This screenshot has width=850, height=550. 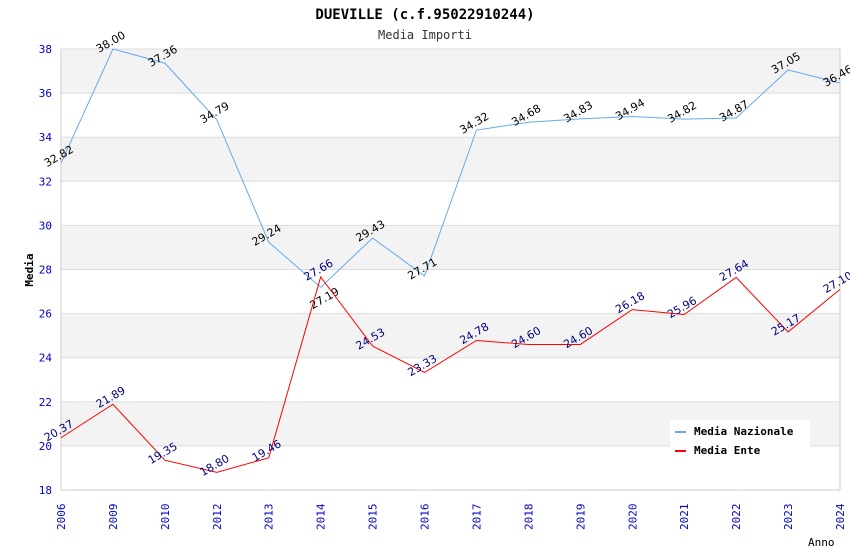 I want to click on legend: Media Nazionale Media Ente, so click(x=740, y=438).